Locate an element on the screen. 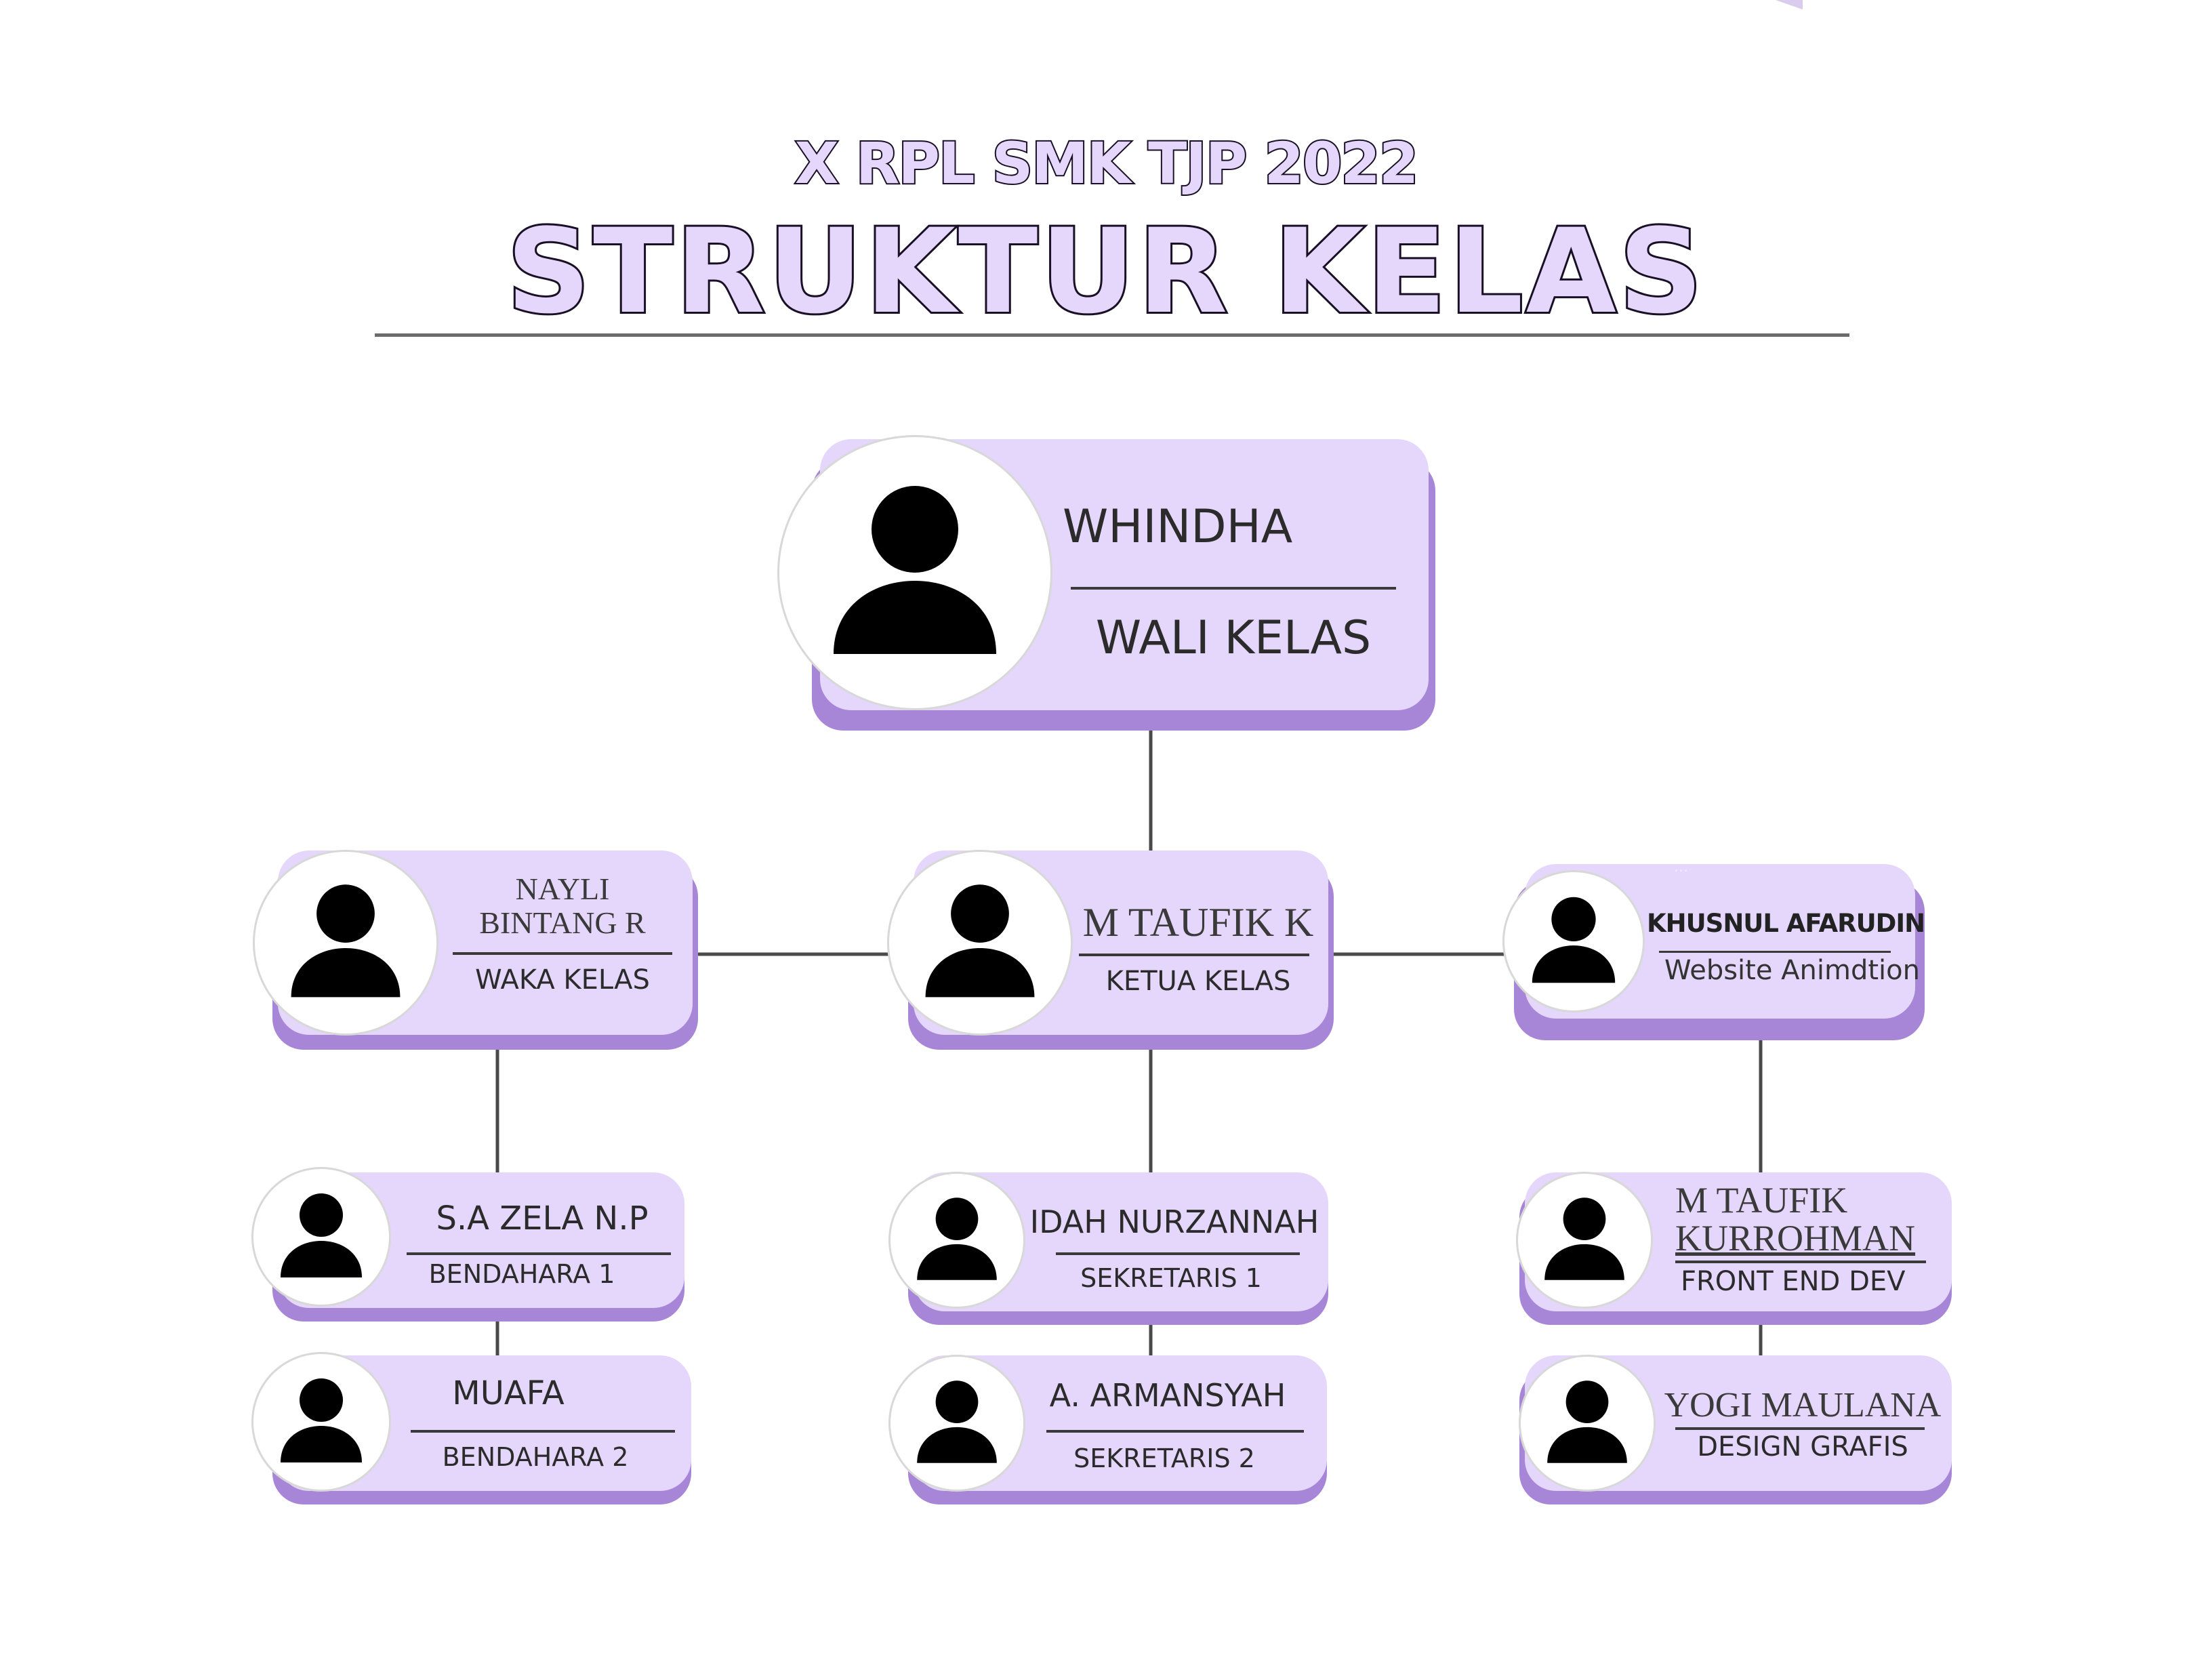  node-name-line1: NAYLI is located at coordinates (562, 889).